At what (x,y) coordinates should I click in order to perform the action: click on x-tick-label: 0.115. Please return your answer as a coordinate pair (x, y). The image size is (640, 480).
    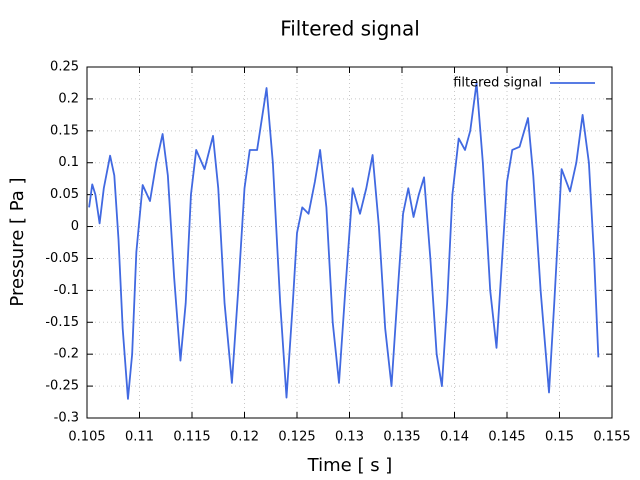
    Looking at the image, I should click on (191, 437).